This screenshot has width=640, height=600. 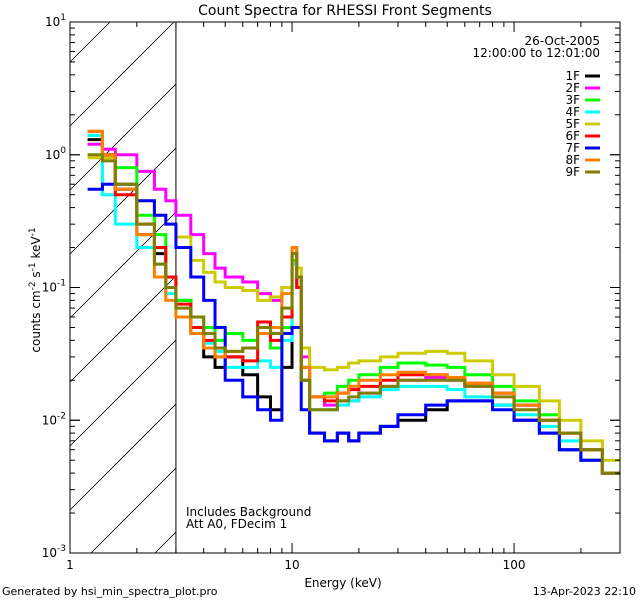 I want to click on legend-label-7F: 7F, so click(x=572, y=148).